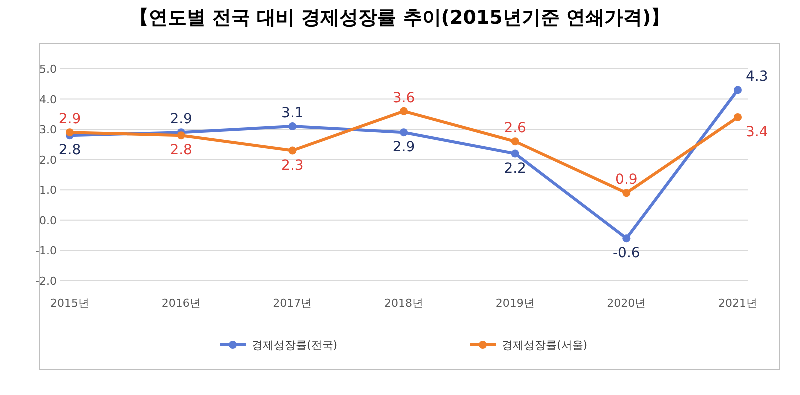  Describe the element at coordinates (48, 221) in the screenshot. I see `y-tick-label: 0.0` at that location.